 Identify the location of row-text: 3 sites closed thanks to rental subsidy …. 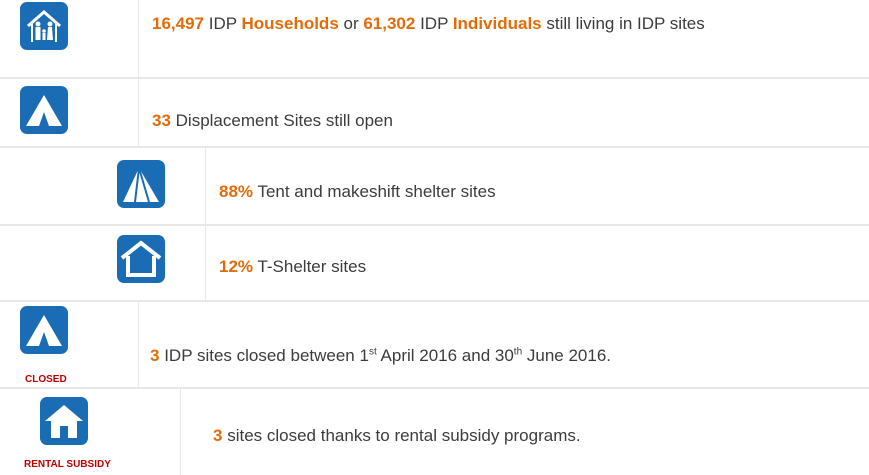
(397, 436).